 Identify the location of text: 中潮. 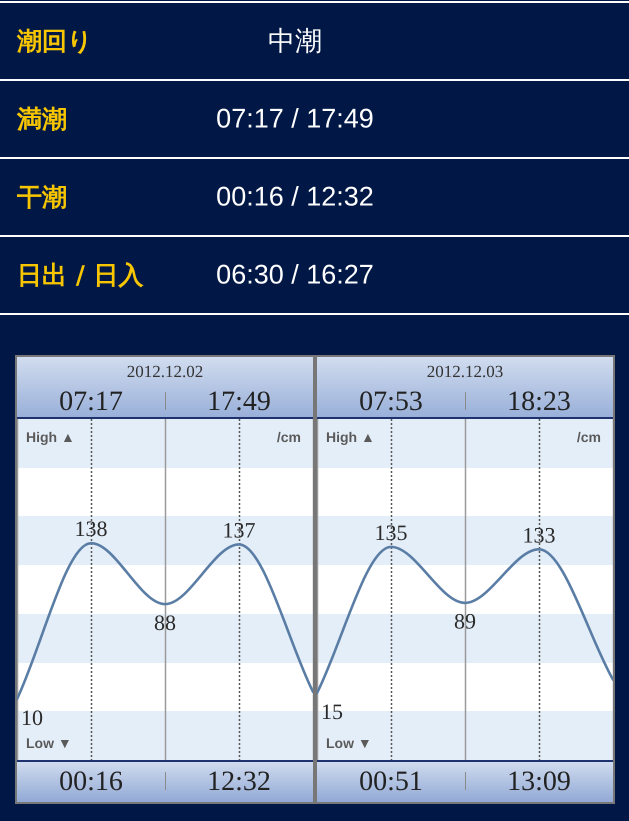
(295, 41).